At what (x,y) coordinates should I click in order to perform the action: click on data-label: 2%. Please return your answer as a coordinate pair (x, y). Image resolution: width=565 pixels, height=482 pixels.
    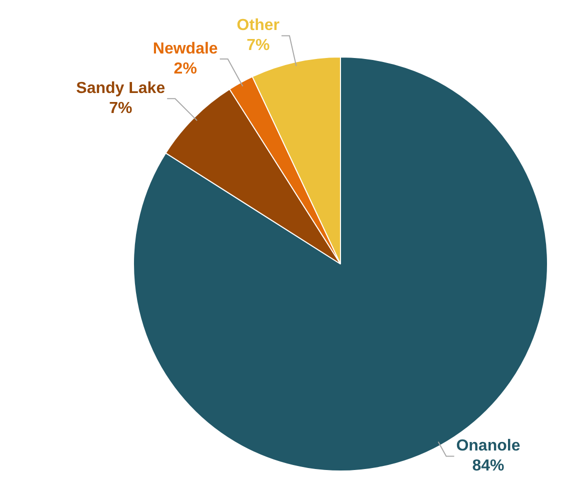
    Looking at the image, I should click on (185, 69).